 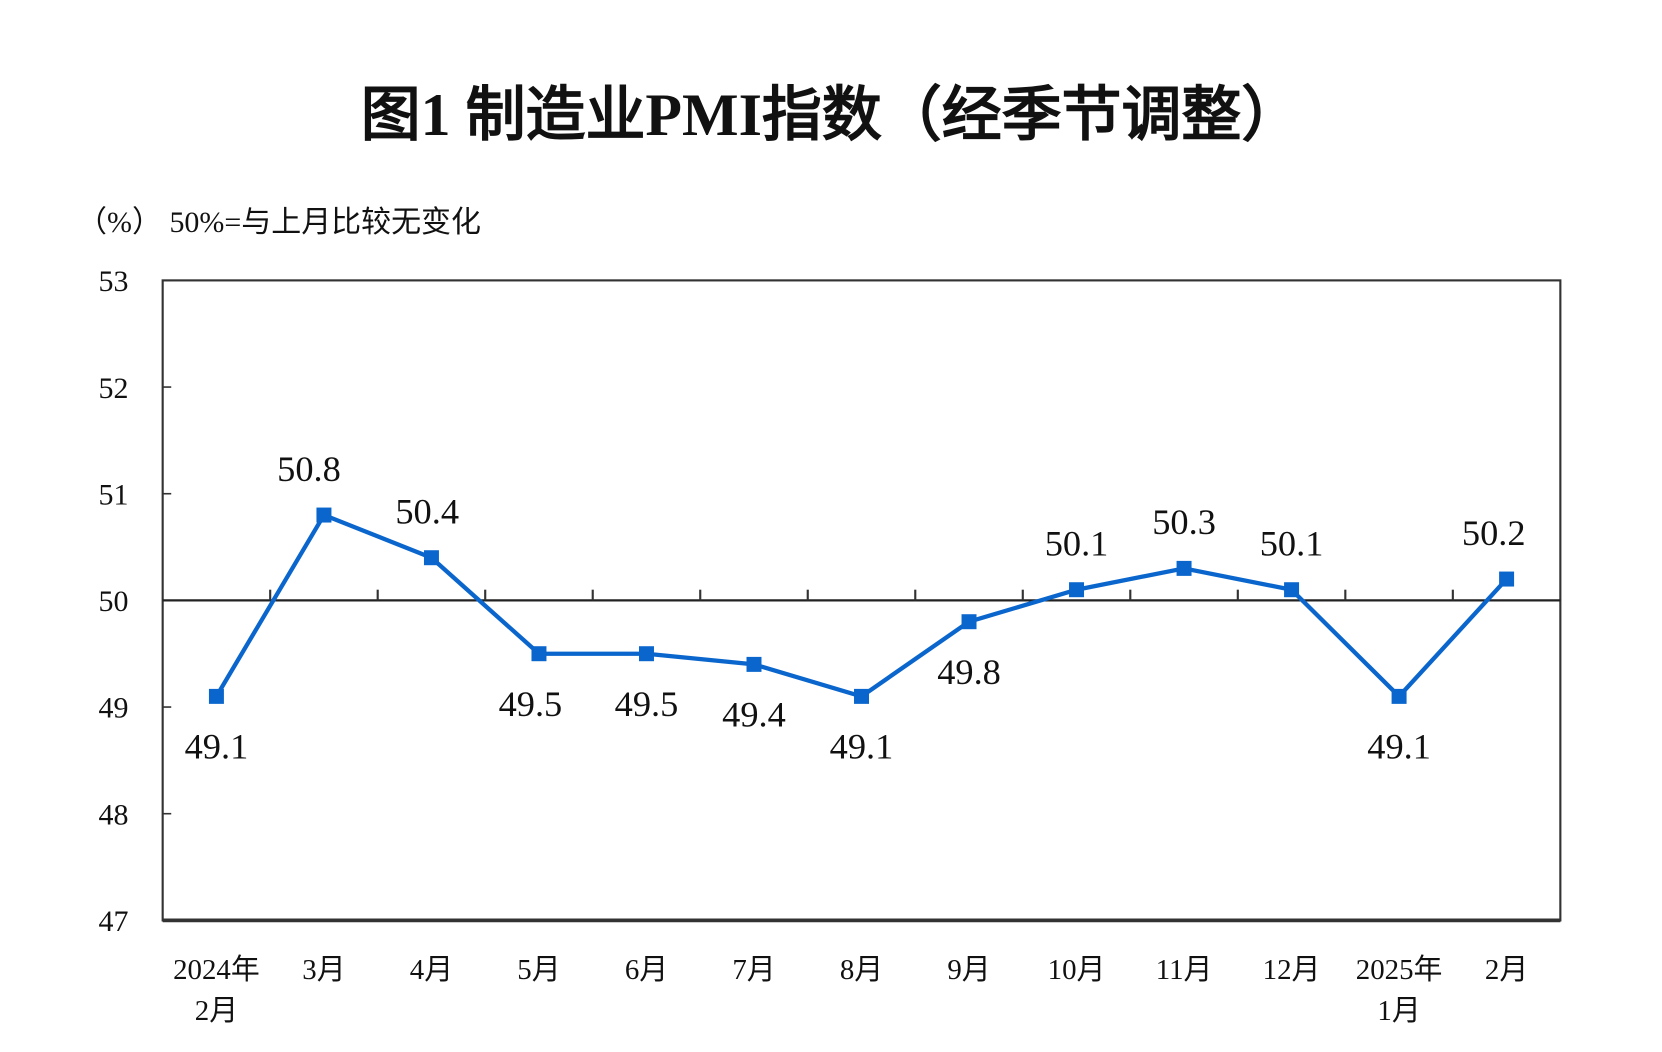 What do you see at coordinates (646, 970) in the screenshot?
I see `x-tick-label: 6月` at bounding box center [646, 970].